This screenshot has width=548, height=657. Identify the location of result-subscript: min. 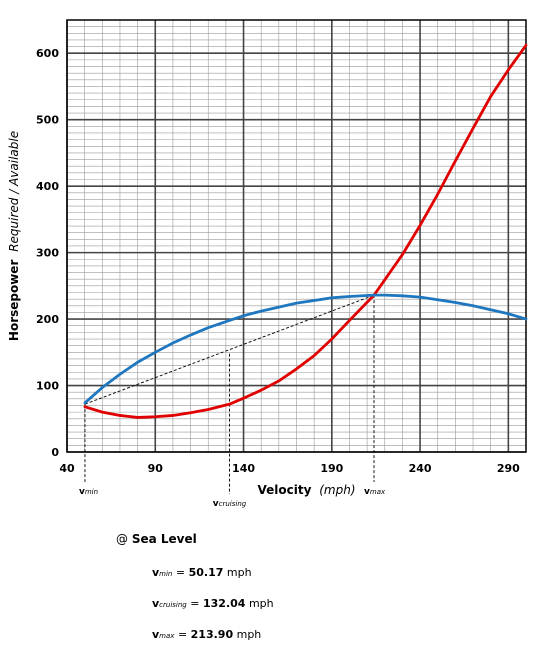
(166, 574).